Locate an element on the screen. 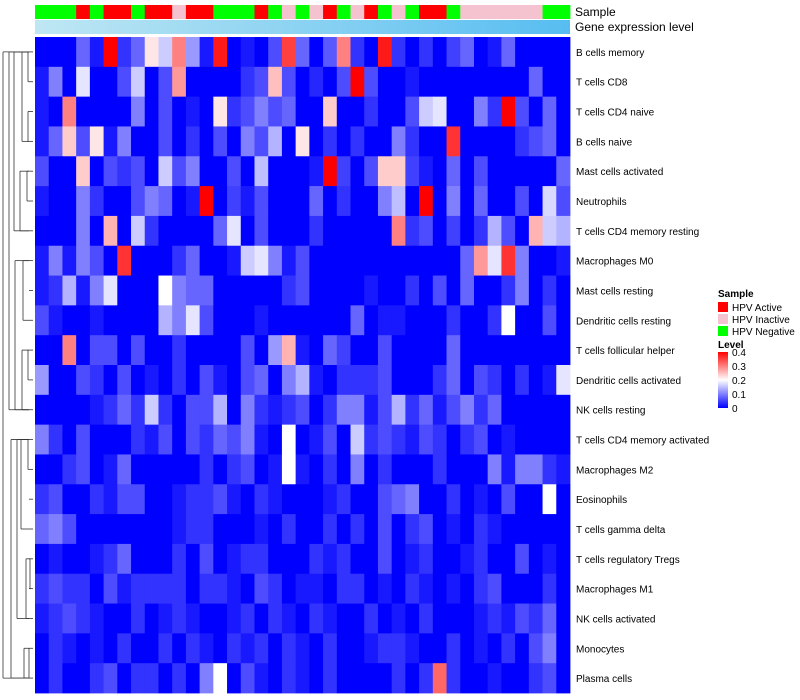 The height and width of the screenshot is (700, 800). level-legend-tick: 0.4 is located at coordinates (739, 353).